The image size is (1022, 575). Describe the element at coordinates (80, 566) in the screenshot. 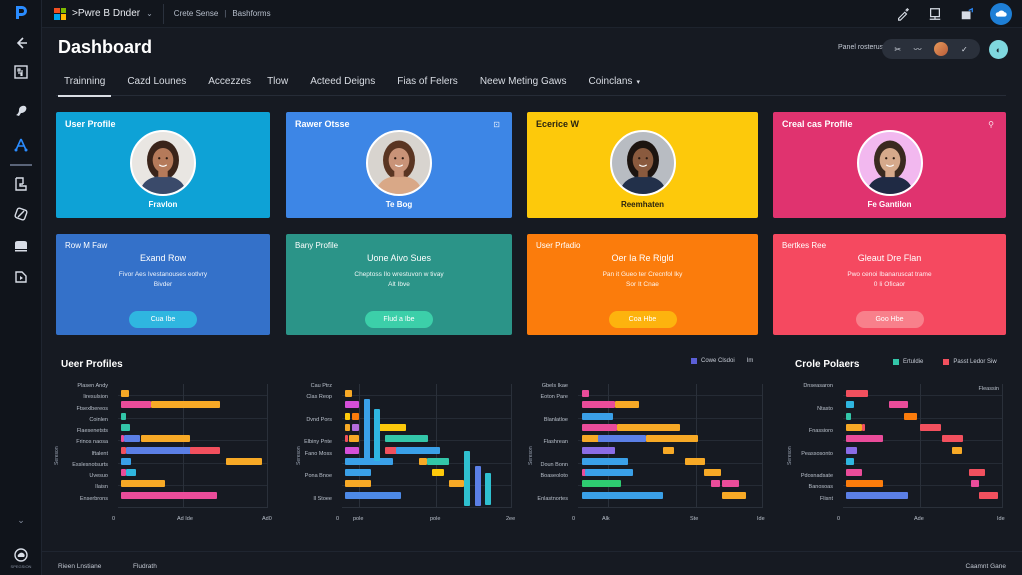

I see `footer-link: Rieen Lnstiane` at that location.